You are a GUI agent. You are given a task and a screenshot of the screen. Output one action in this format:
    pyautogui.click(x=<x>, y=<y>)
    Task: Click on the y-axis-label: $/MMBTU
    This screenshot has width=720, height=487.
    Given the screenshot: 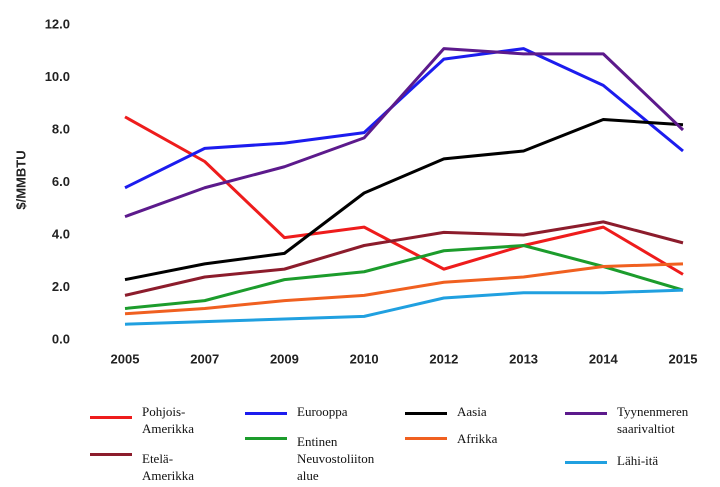 What is the action you would take?
    pyautogui.click(x=20, y=179)
    